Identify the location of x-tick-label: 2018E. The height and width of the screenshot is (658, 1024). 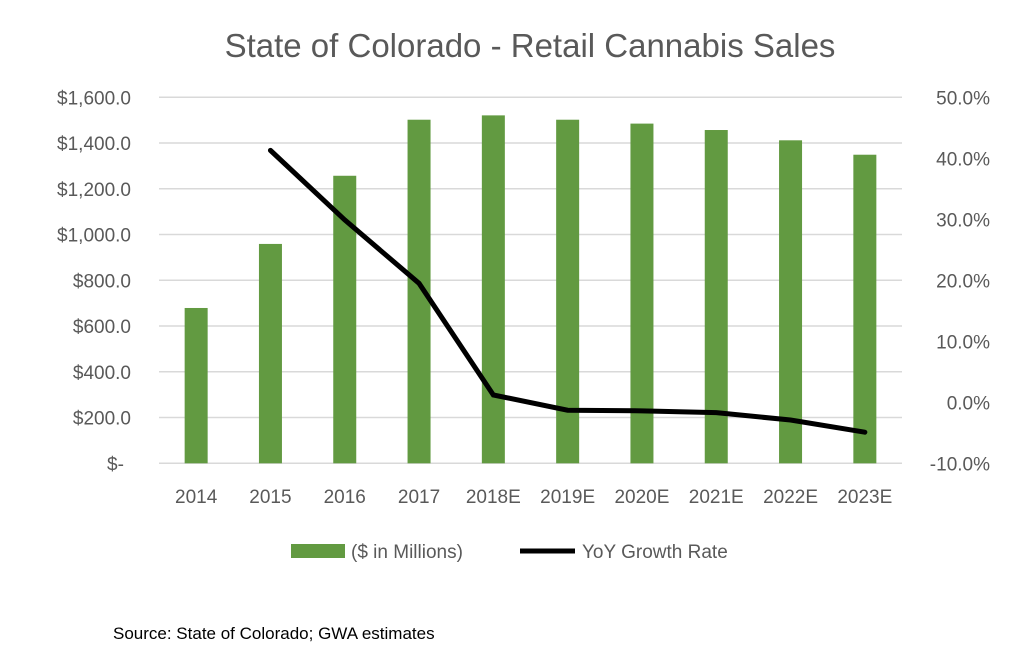
(493, 497).